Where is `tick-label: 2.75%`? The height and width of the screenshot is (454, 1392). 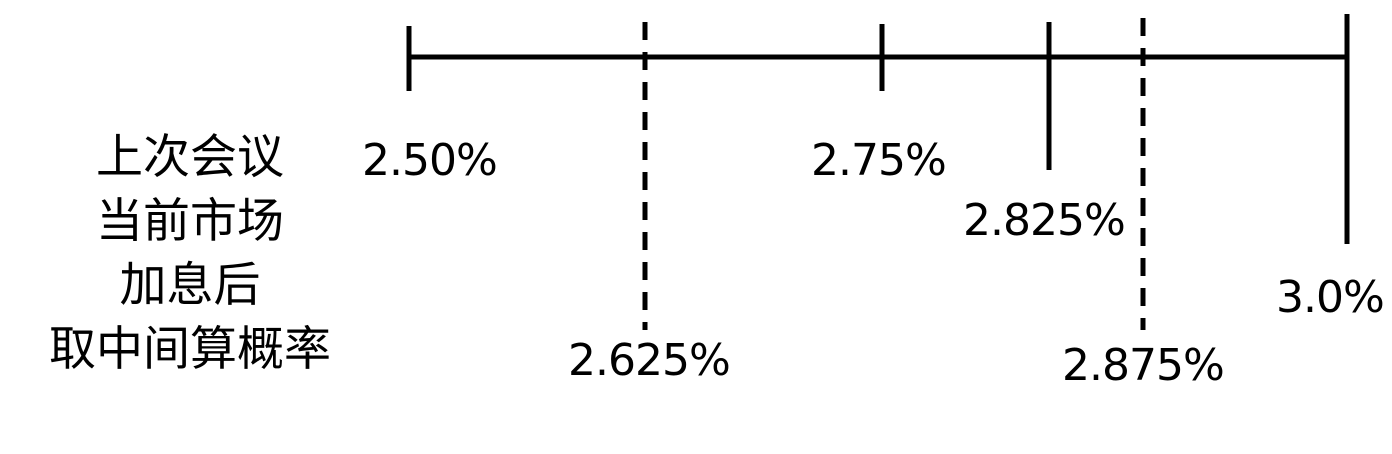 tick-label: 2.75% is located at coordinates (879, 160).